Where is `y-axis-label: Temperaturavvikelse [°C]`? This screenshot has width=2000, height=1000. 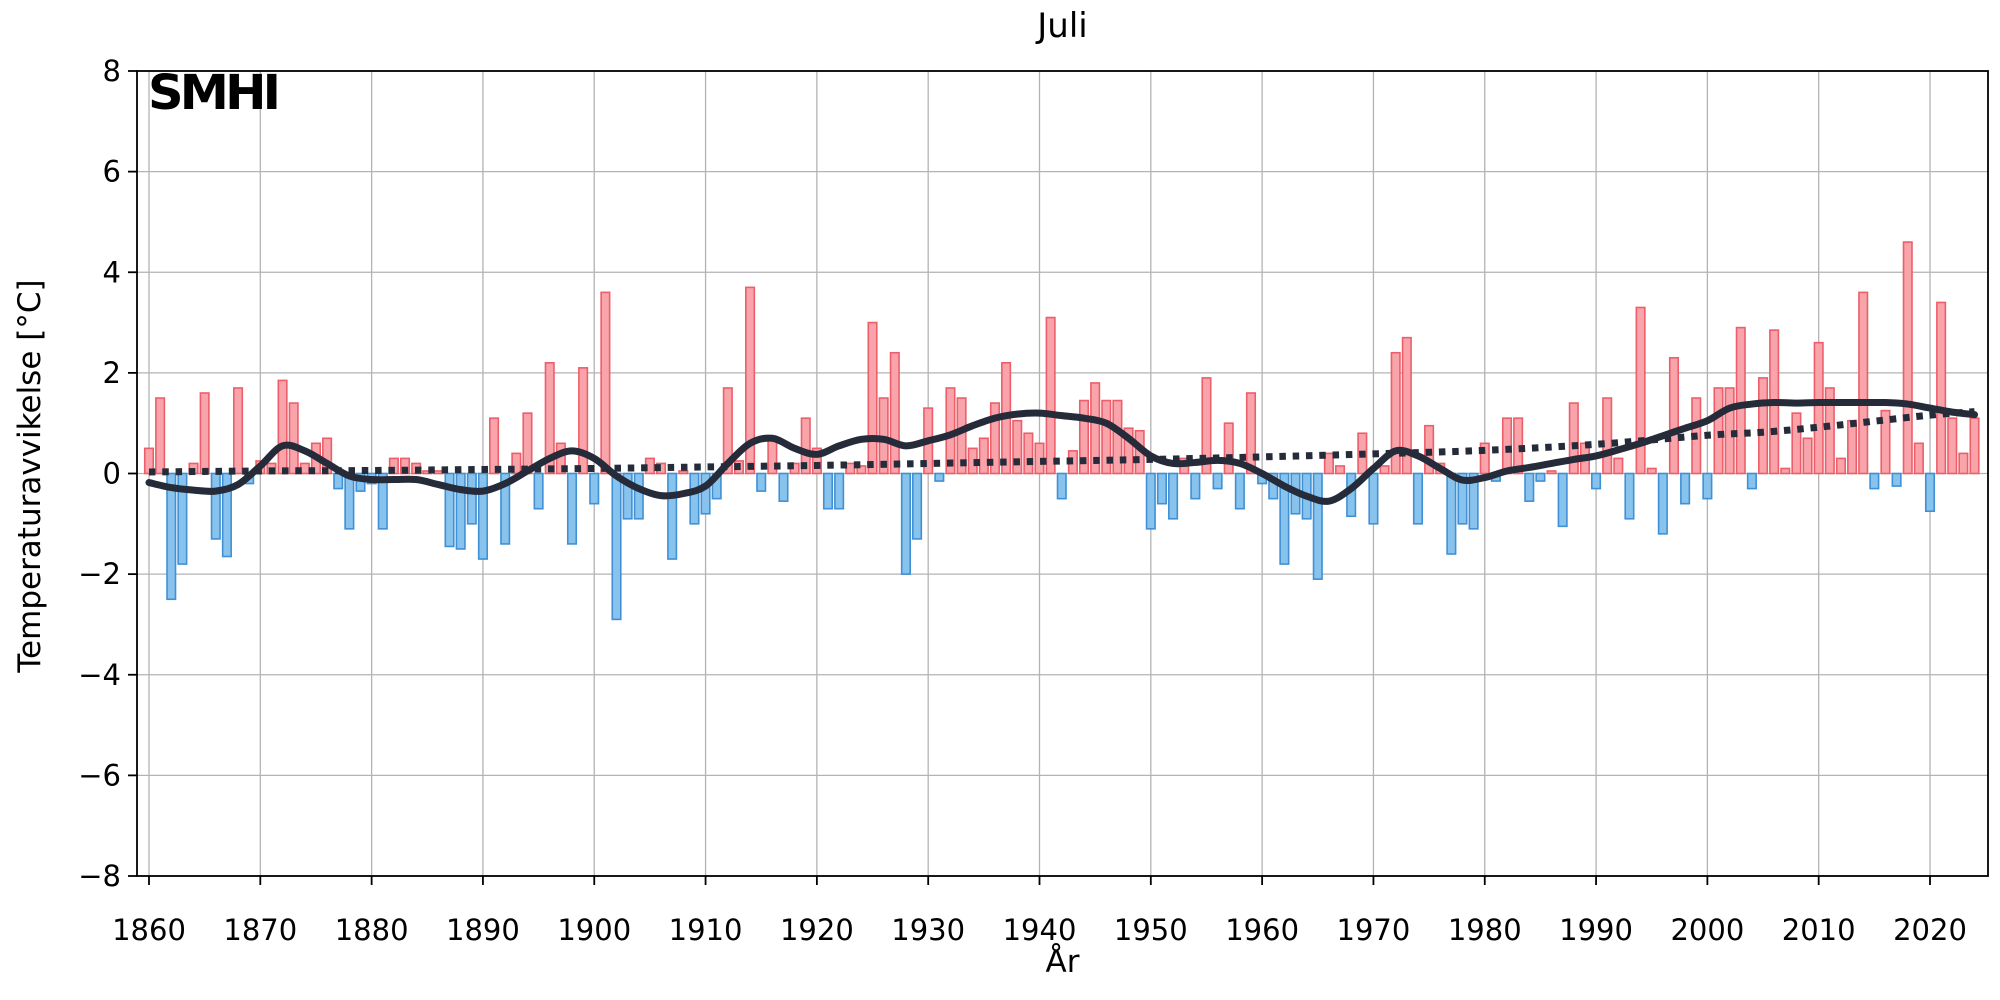
y-axis-label: Temperaturavvikelse [°C] is located at coordinates (30, 476).